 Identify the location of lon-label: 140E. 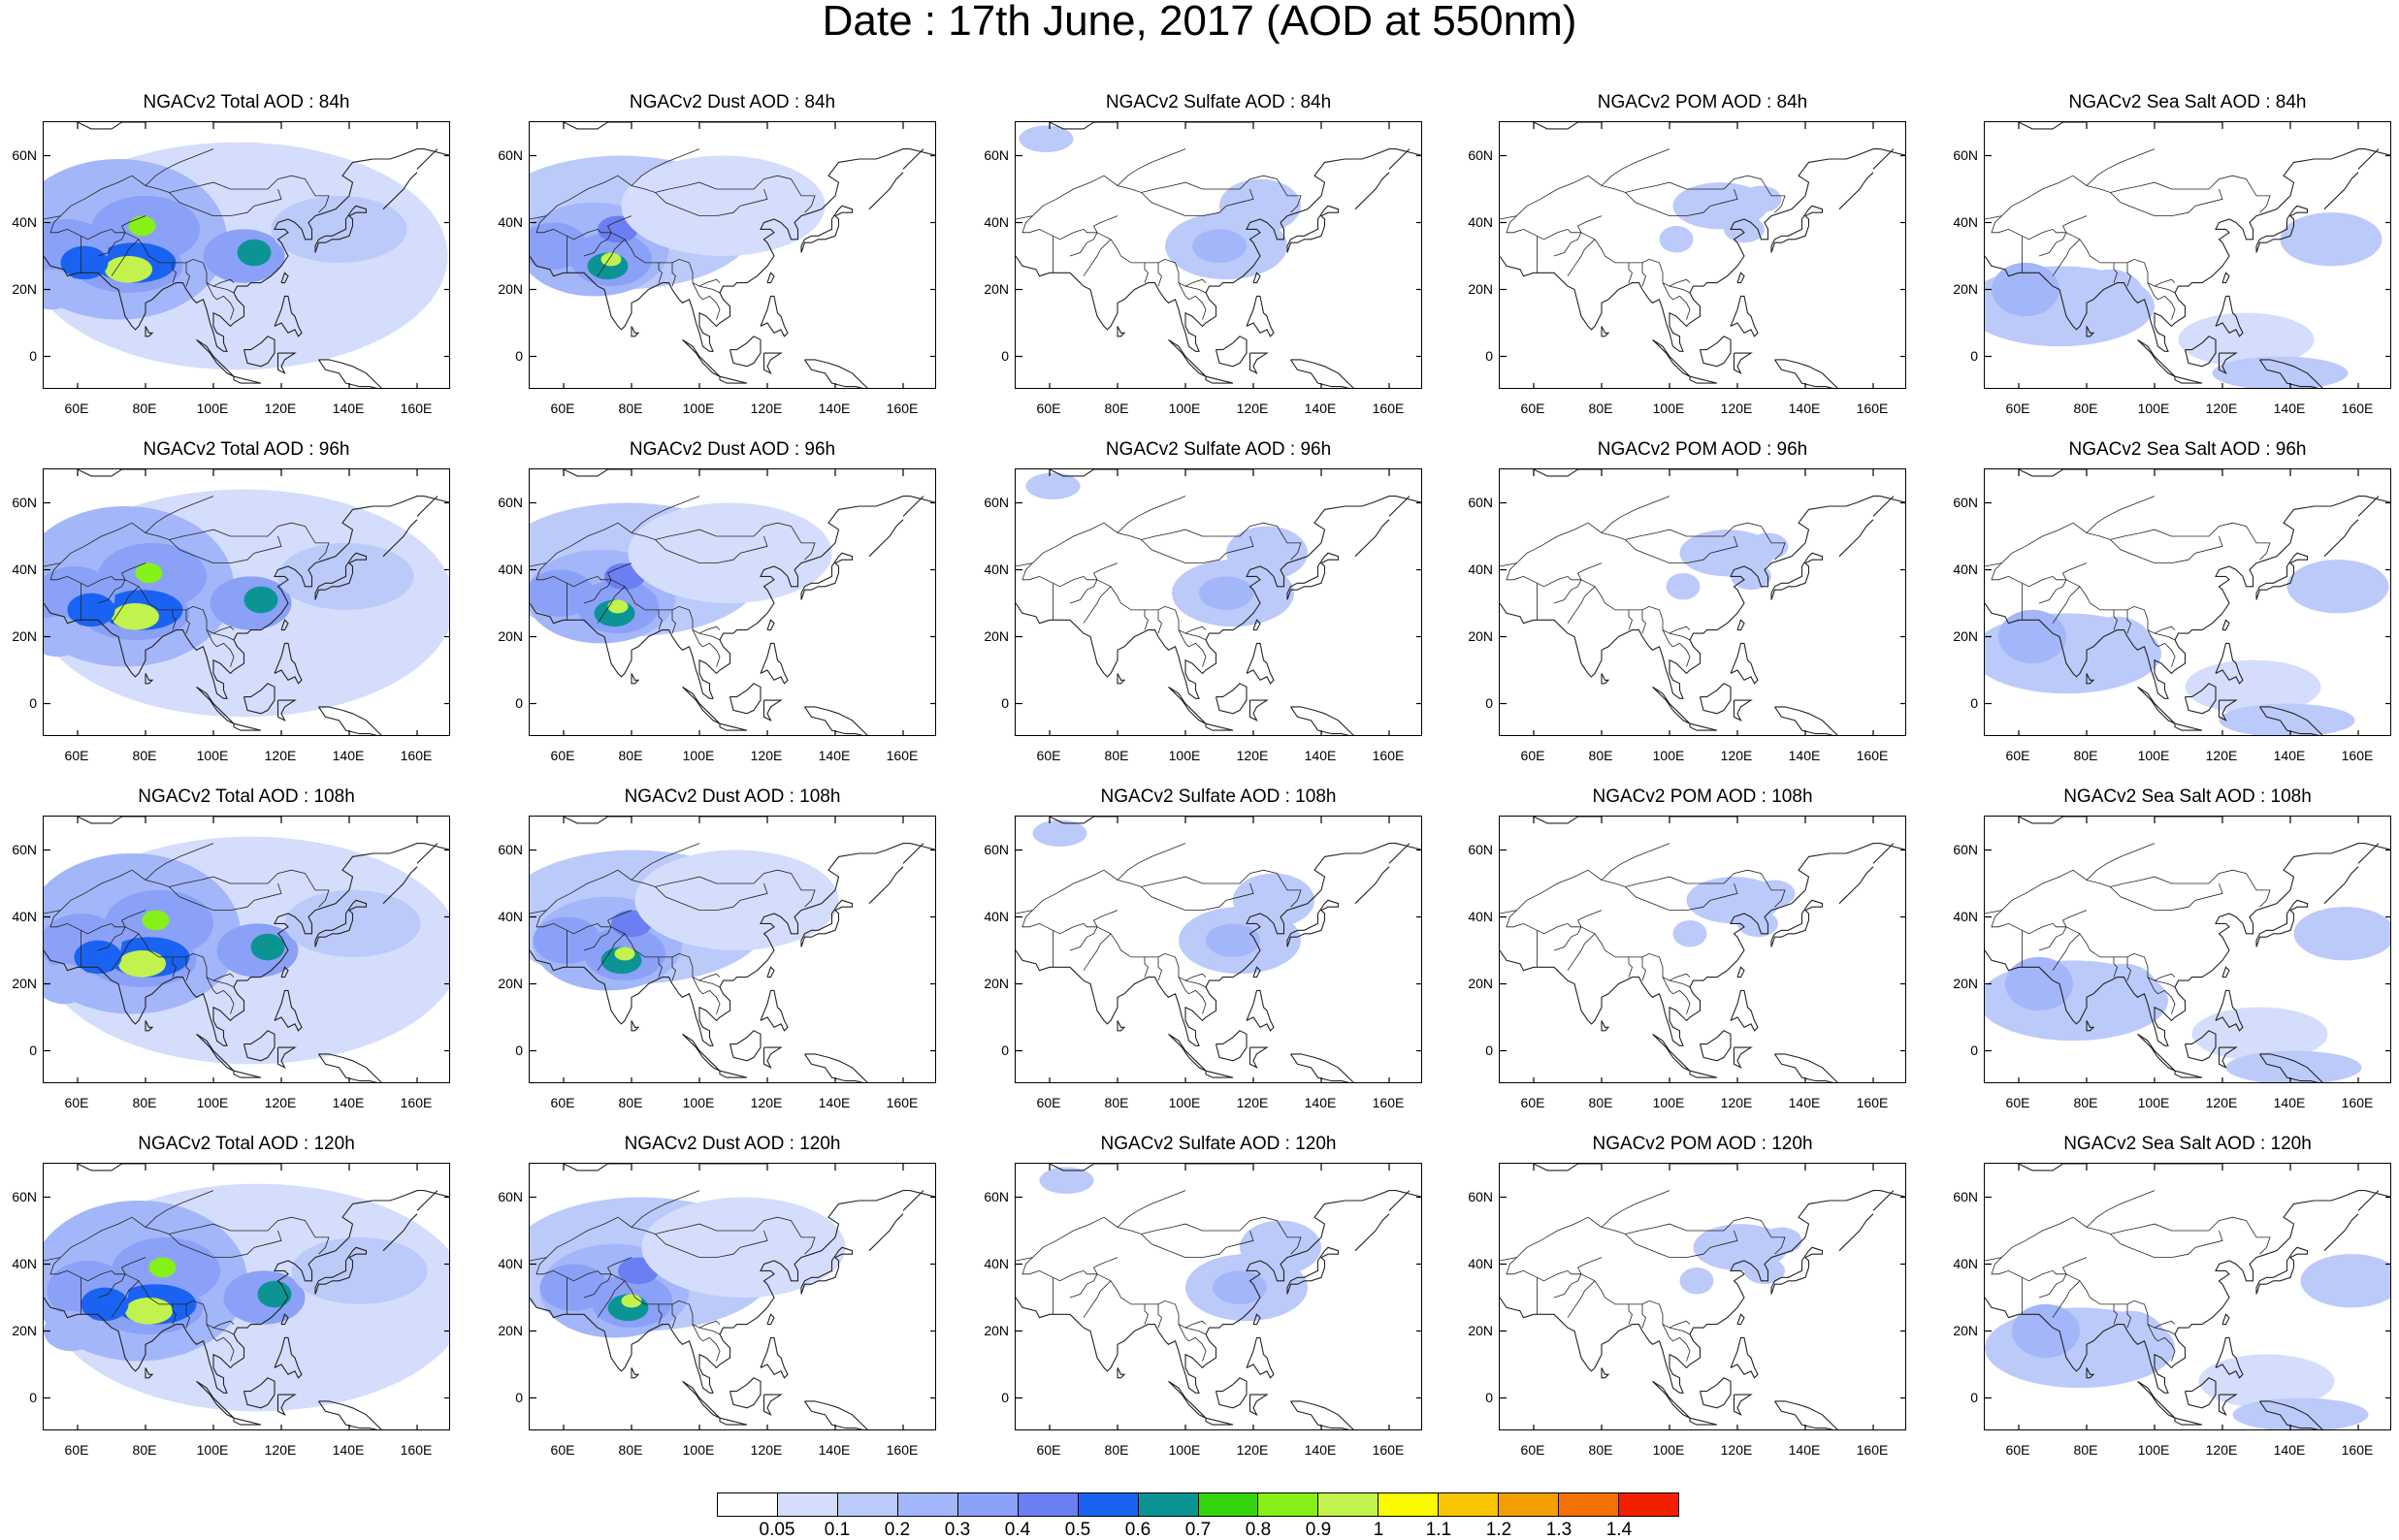
(1805, 408).